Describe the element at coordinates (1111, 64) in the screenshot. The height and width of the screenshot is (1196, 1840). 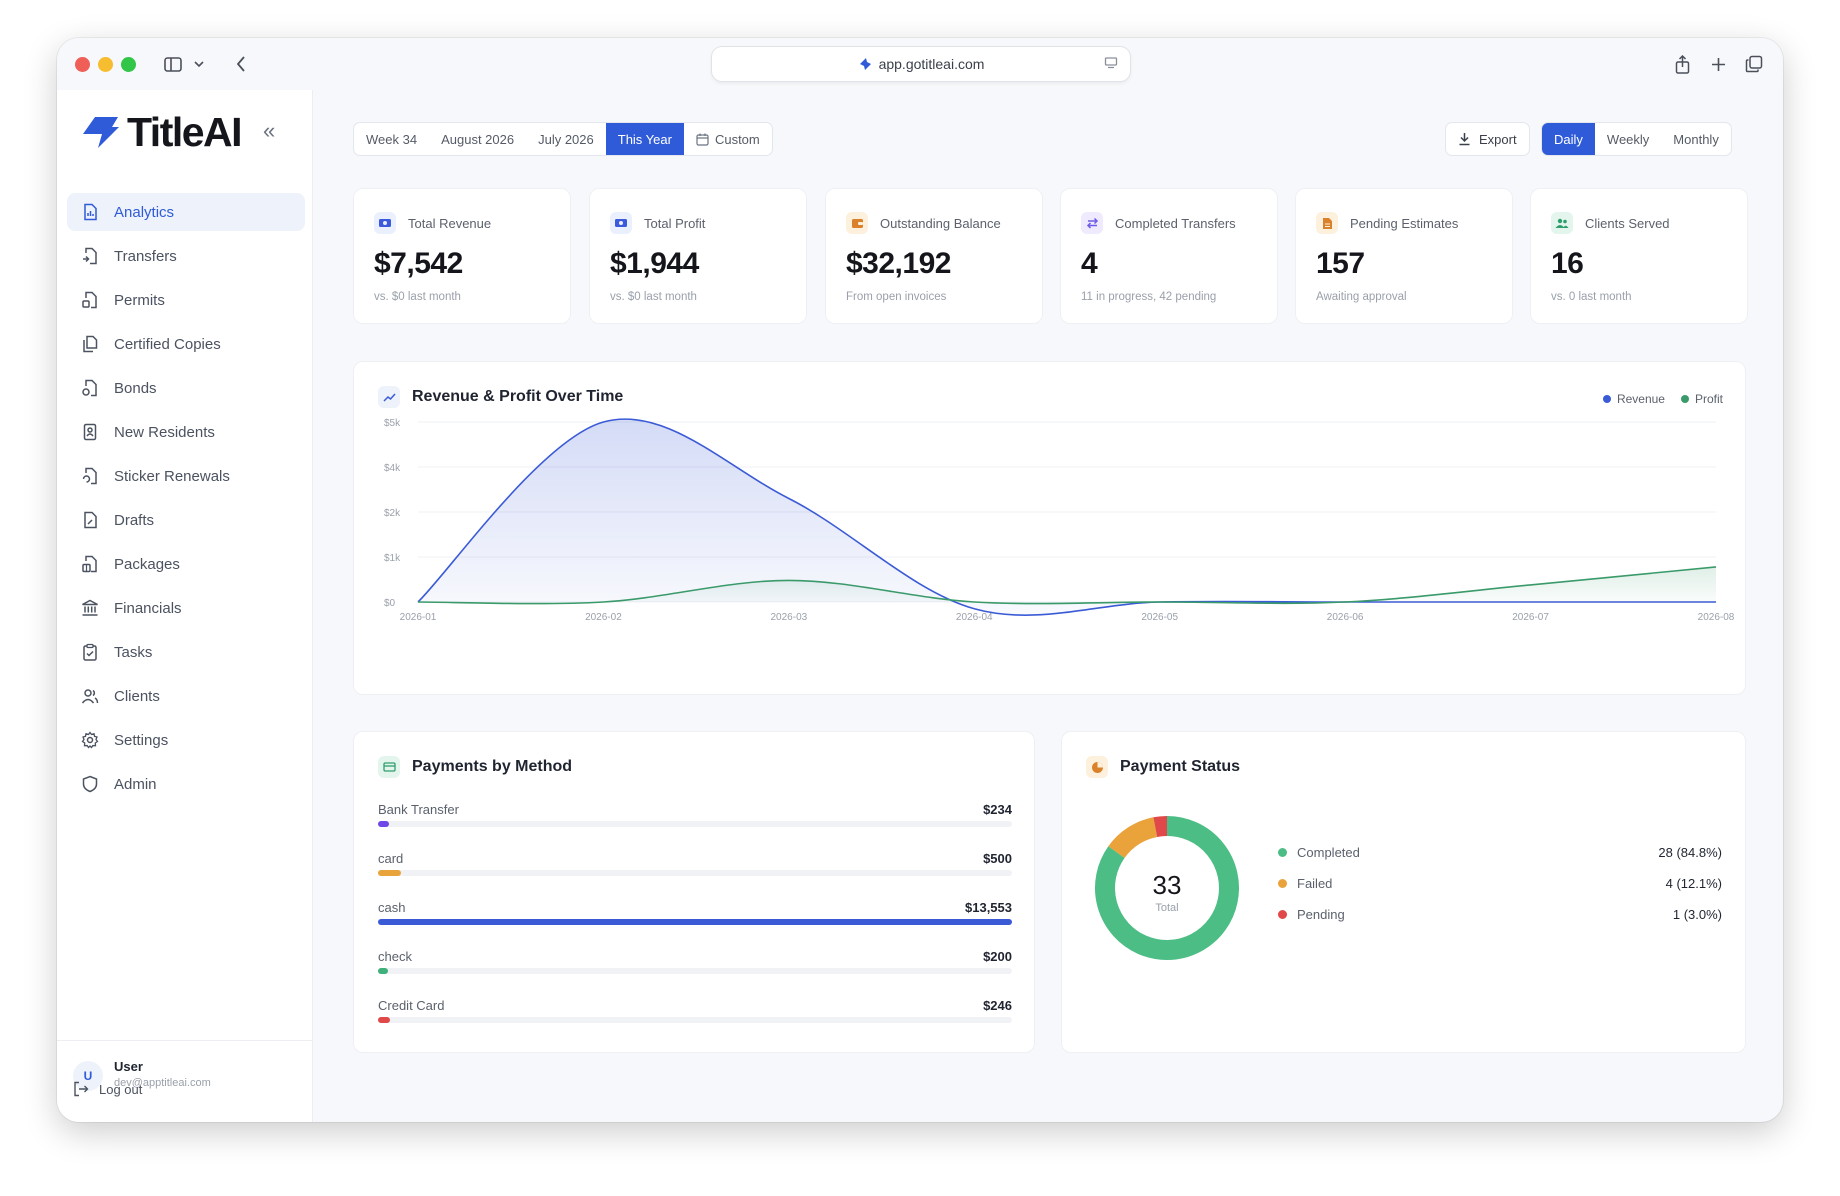
I see `reader-mode-icon` at that location.